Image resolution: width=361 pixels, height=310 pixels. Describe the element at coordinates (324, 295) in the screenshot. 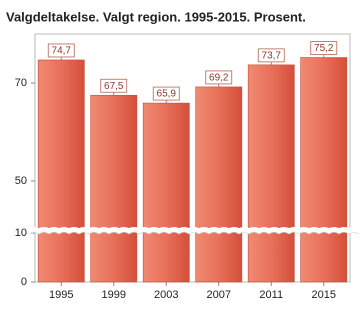

I see `x-tick-label: 2015` at that location.